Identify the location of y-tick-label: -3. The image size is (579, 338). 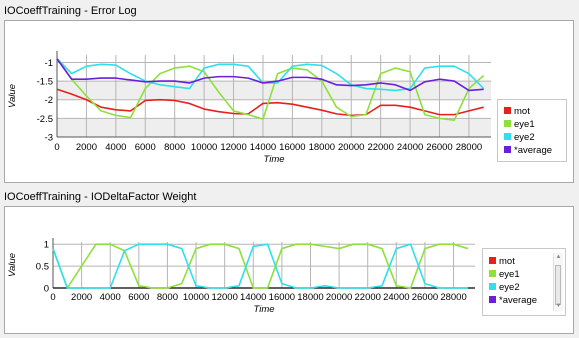
(49, 138).